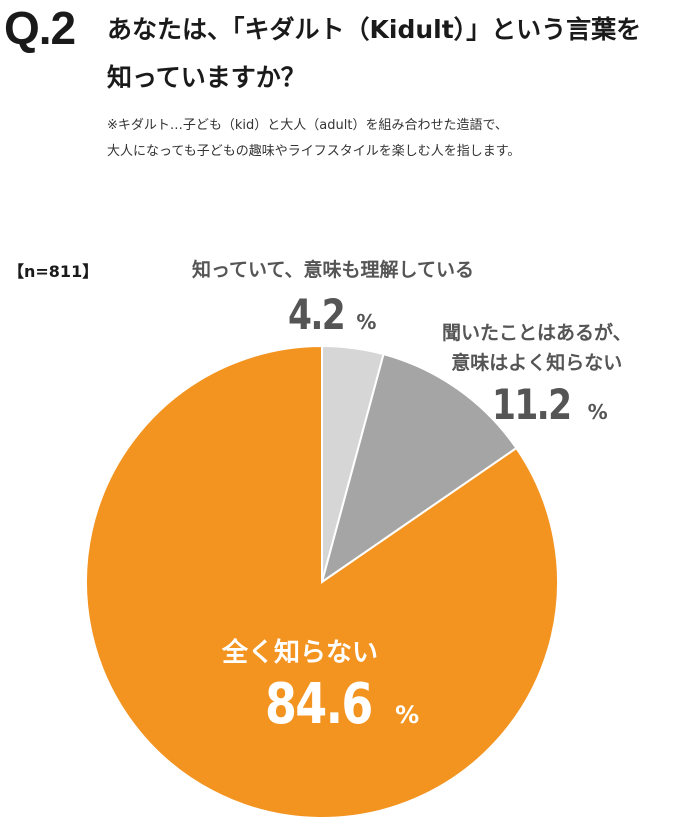 This screenshot has width=684, height=818. Describe the element at coordinates (532, 404) in the screenshot. I see `slice-value-number: 11.2` at that location.